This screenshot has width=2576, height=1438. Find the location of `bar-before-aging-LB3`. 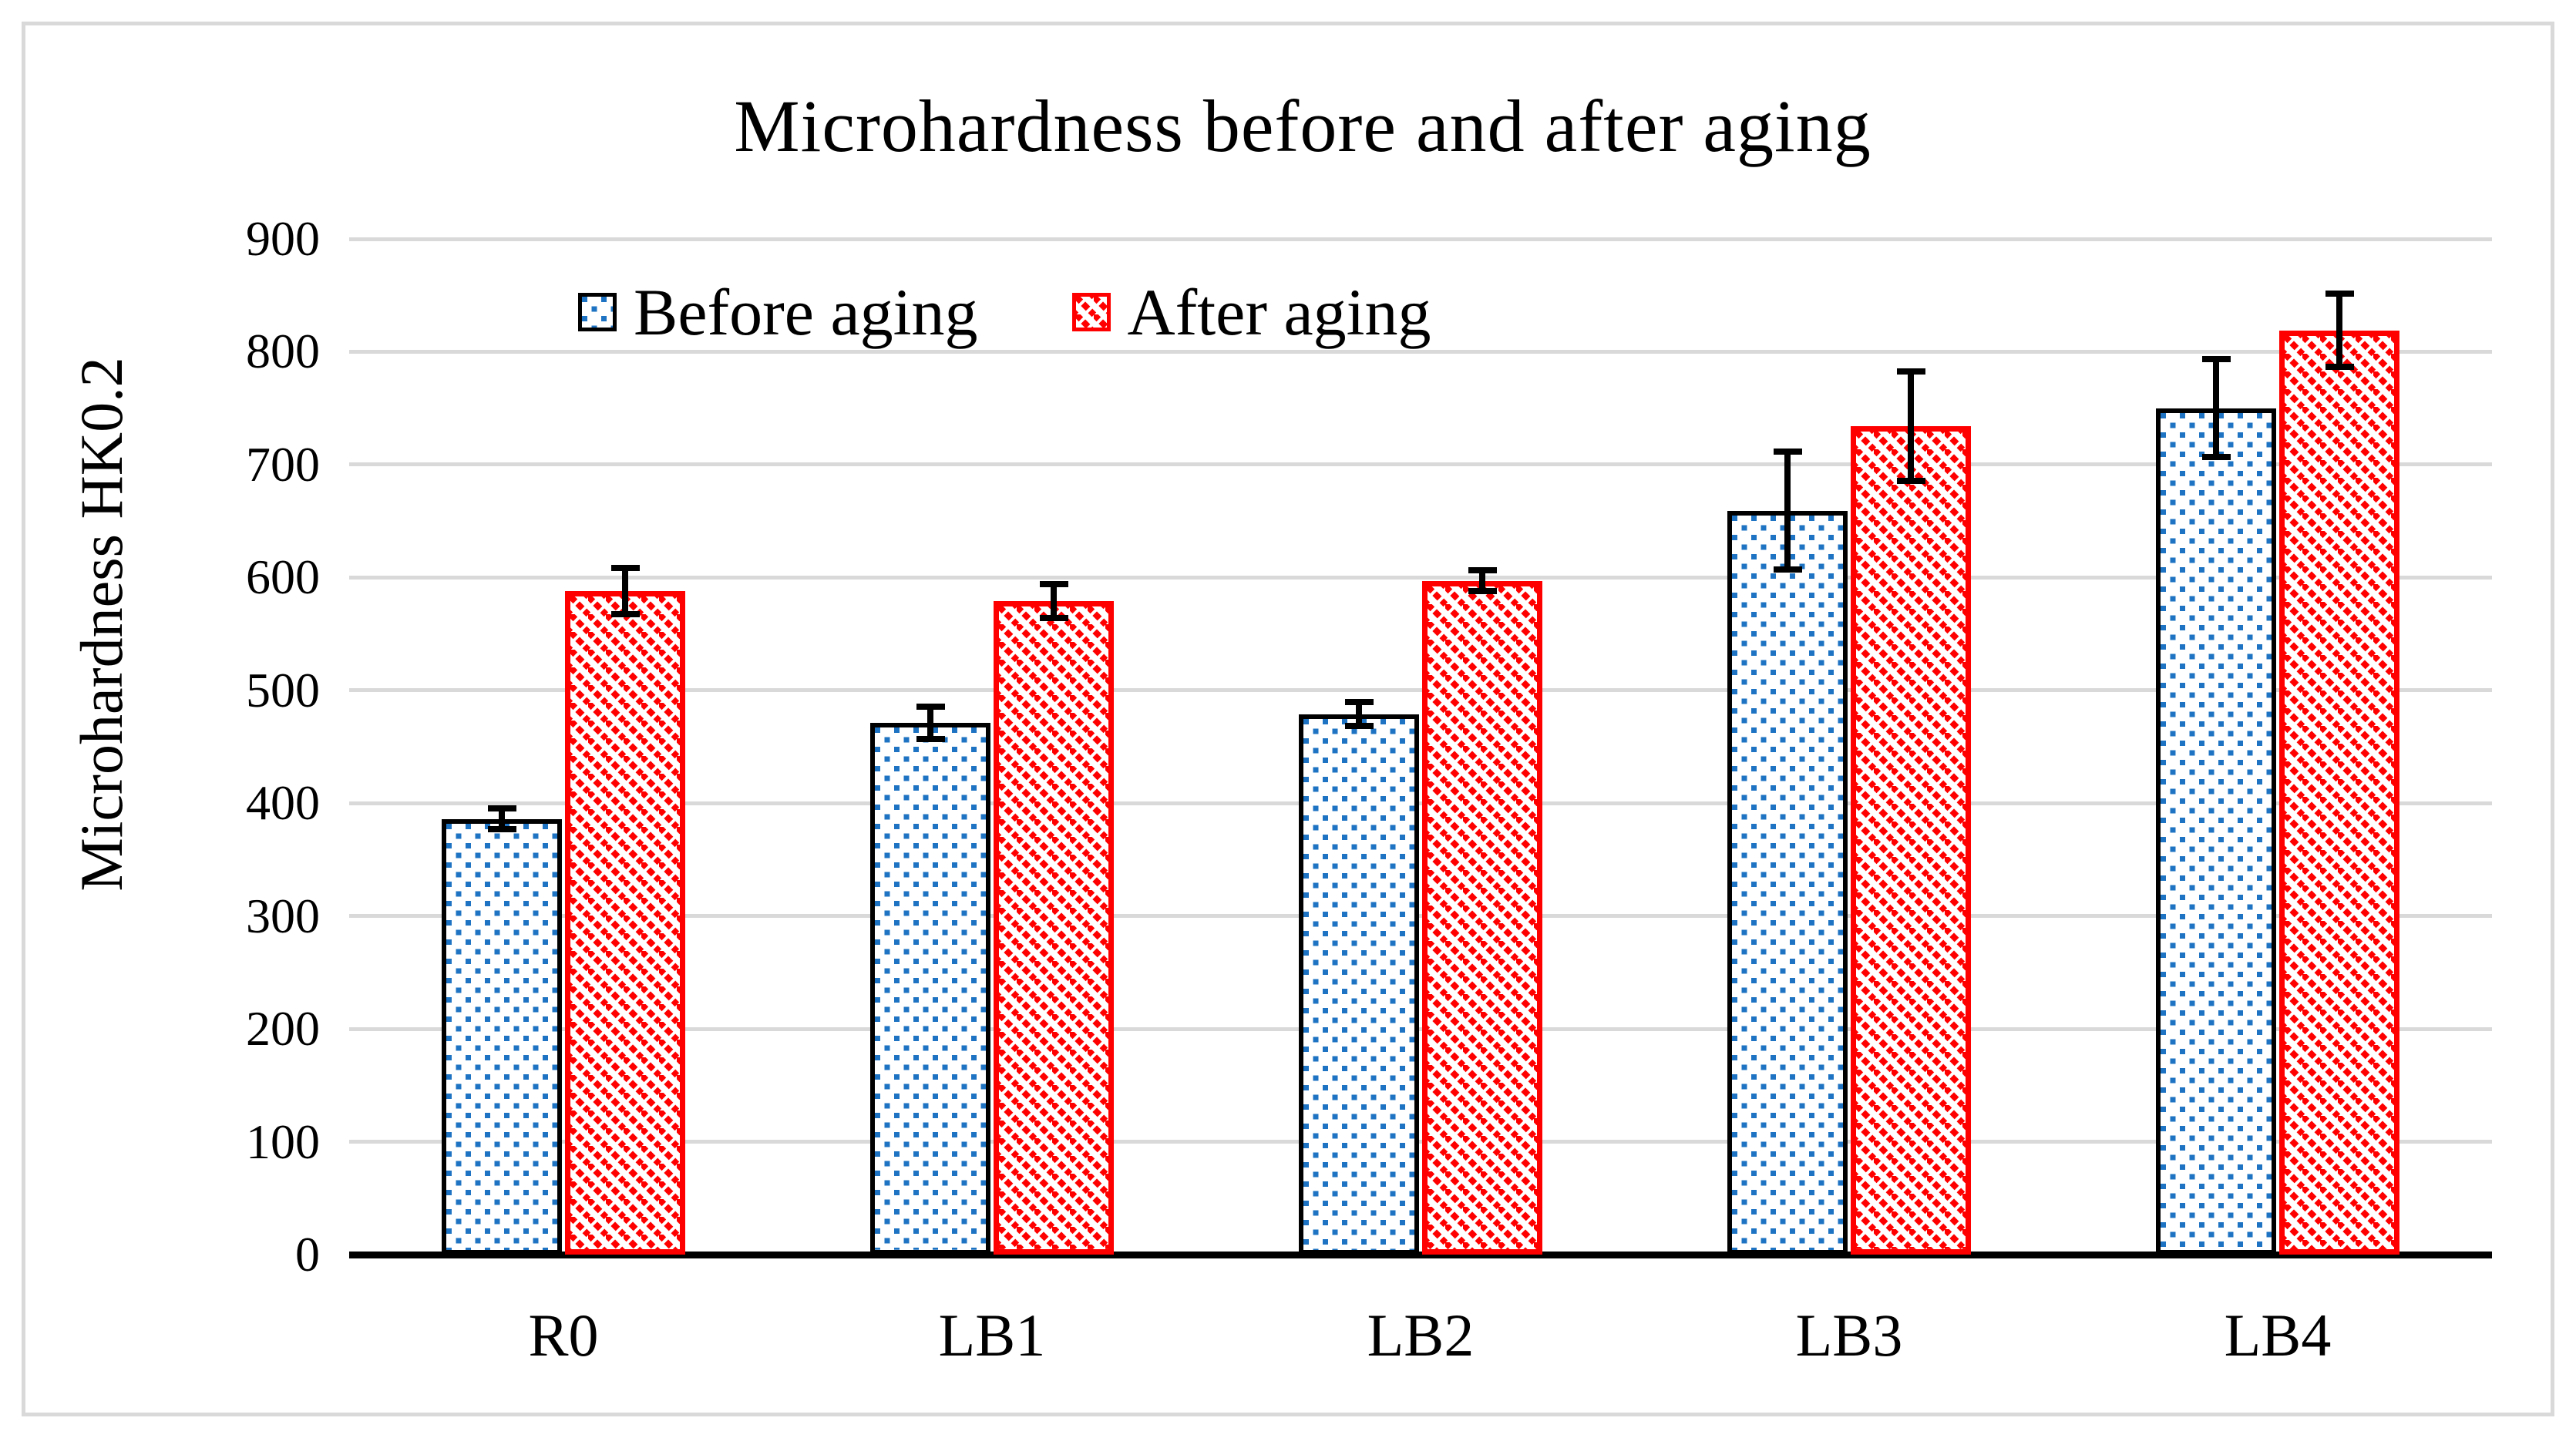

bar-before-aging-LB3 is located at coordinates (1787, 882).